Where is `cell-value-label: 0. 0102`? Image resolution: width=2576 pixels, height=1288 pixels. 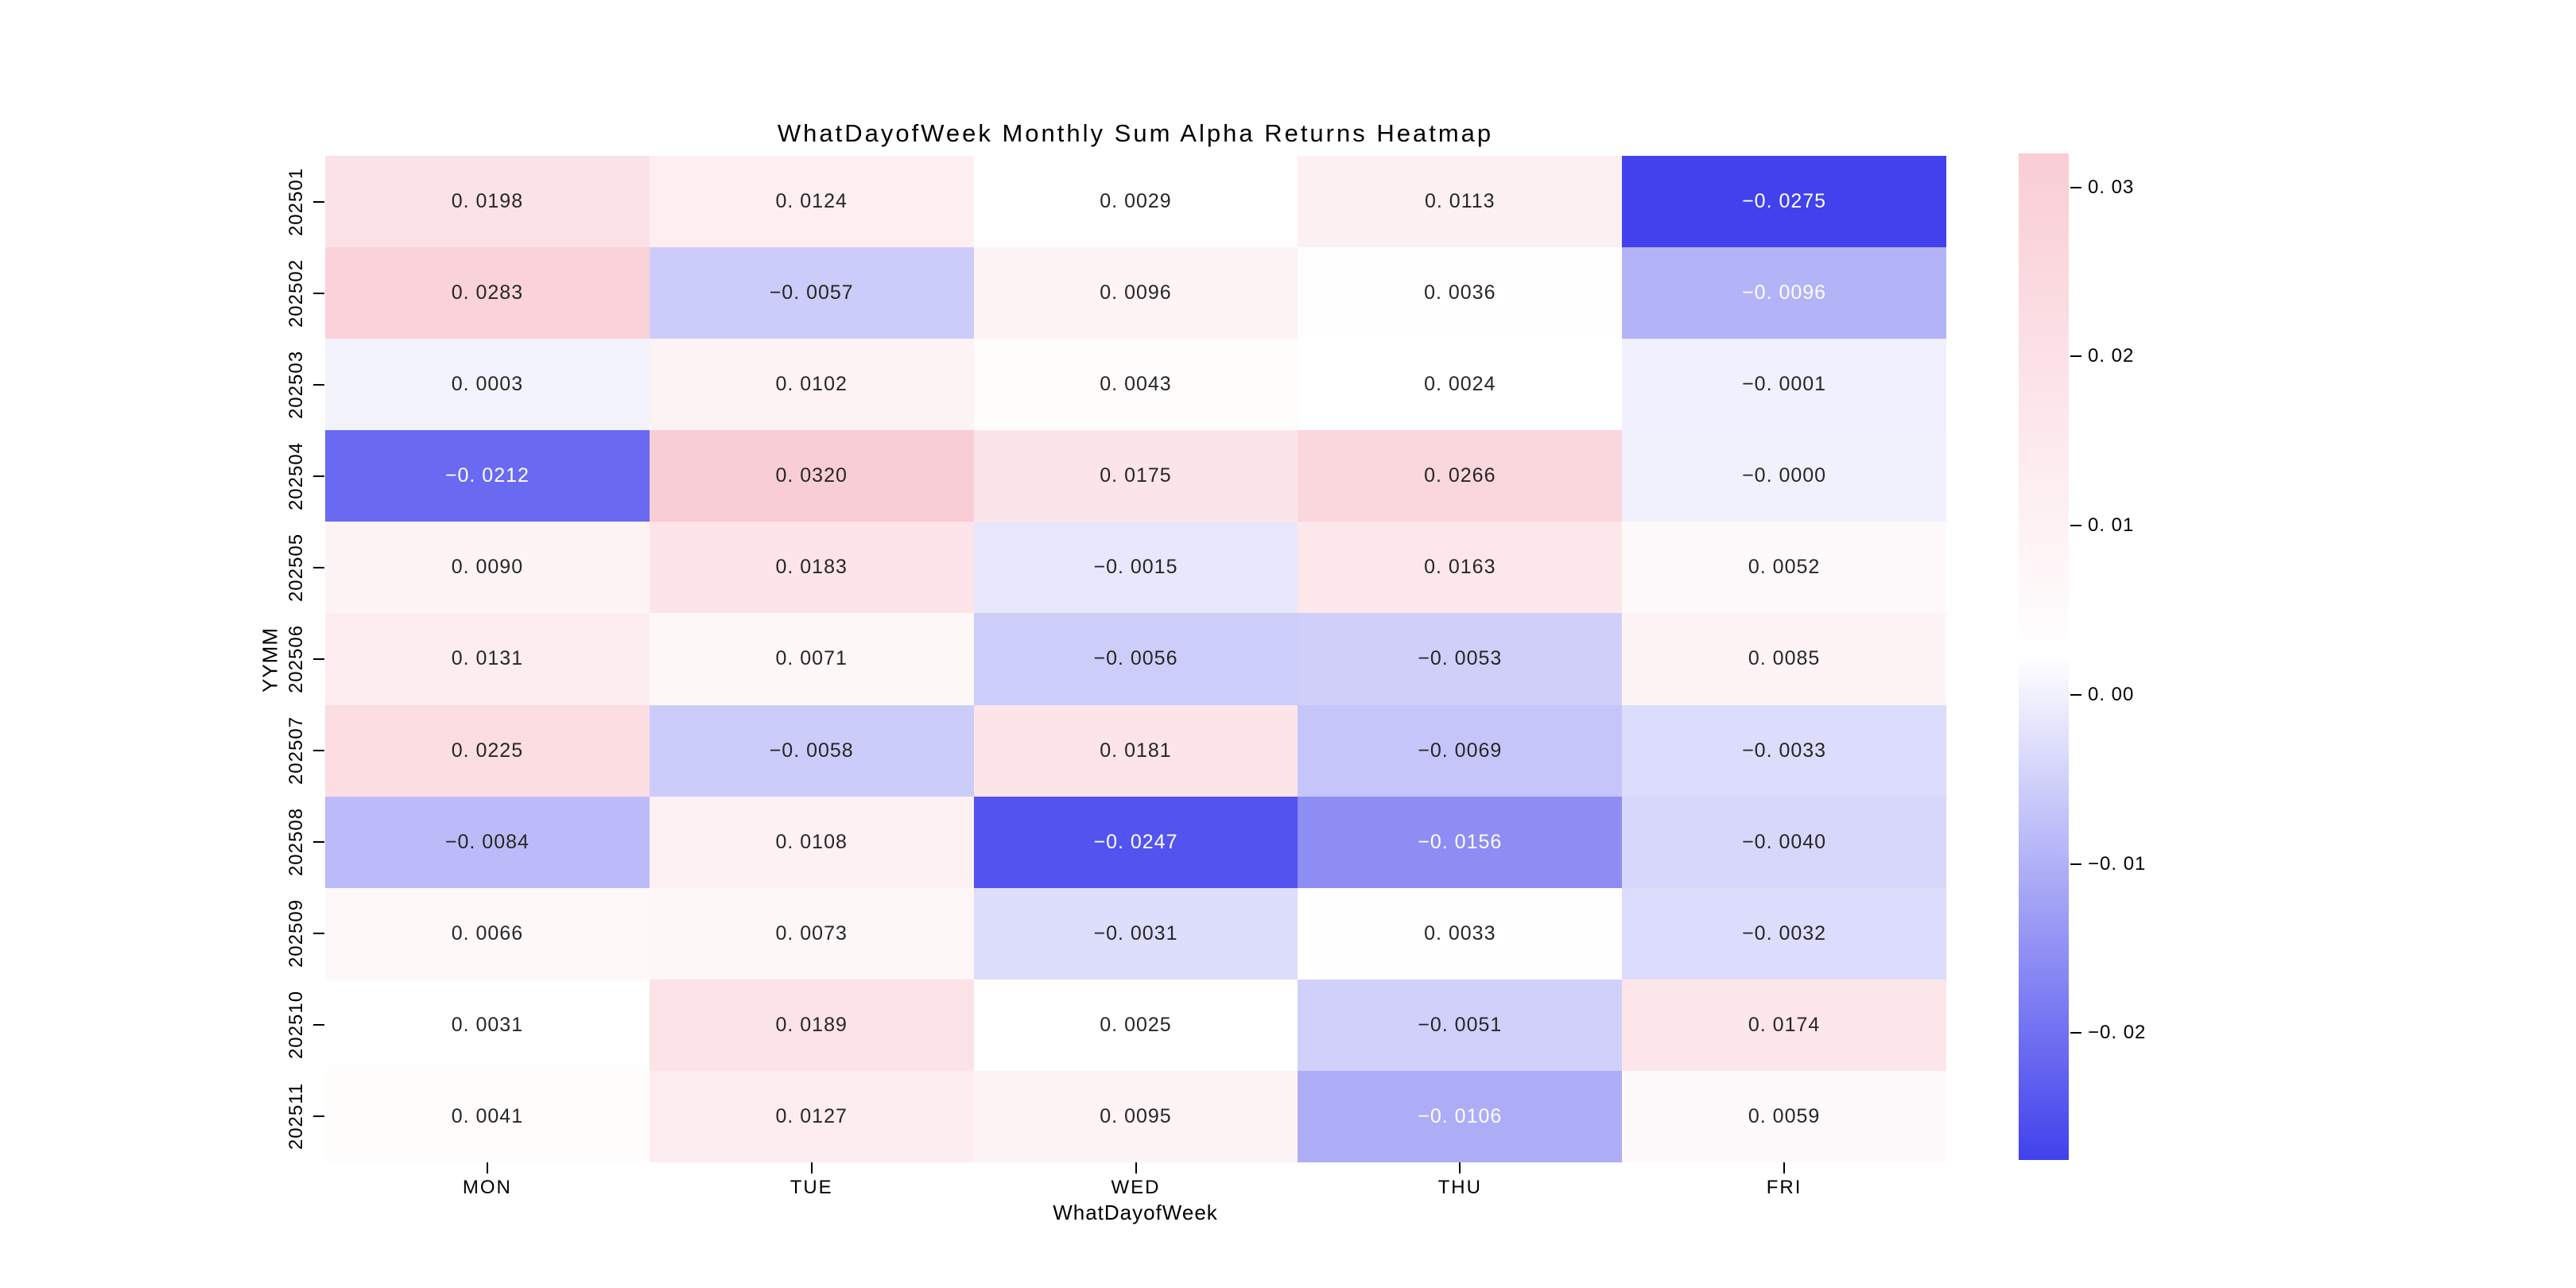
cell-value-label: 0. 0102 is located at coordinates (811, 384).